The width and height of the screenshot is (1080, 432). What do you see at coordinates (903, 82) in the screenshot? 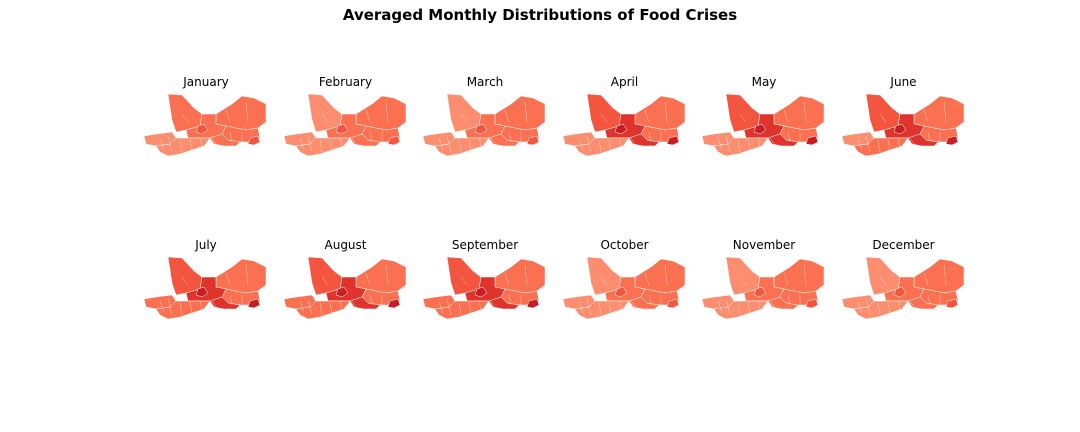
I see `map-panel-title: June` at bounding box center [903, 82].